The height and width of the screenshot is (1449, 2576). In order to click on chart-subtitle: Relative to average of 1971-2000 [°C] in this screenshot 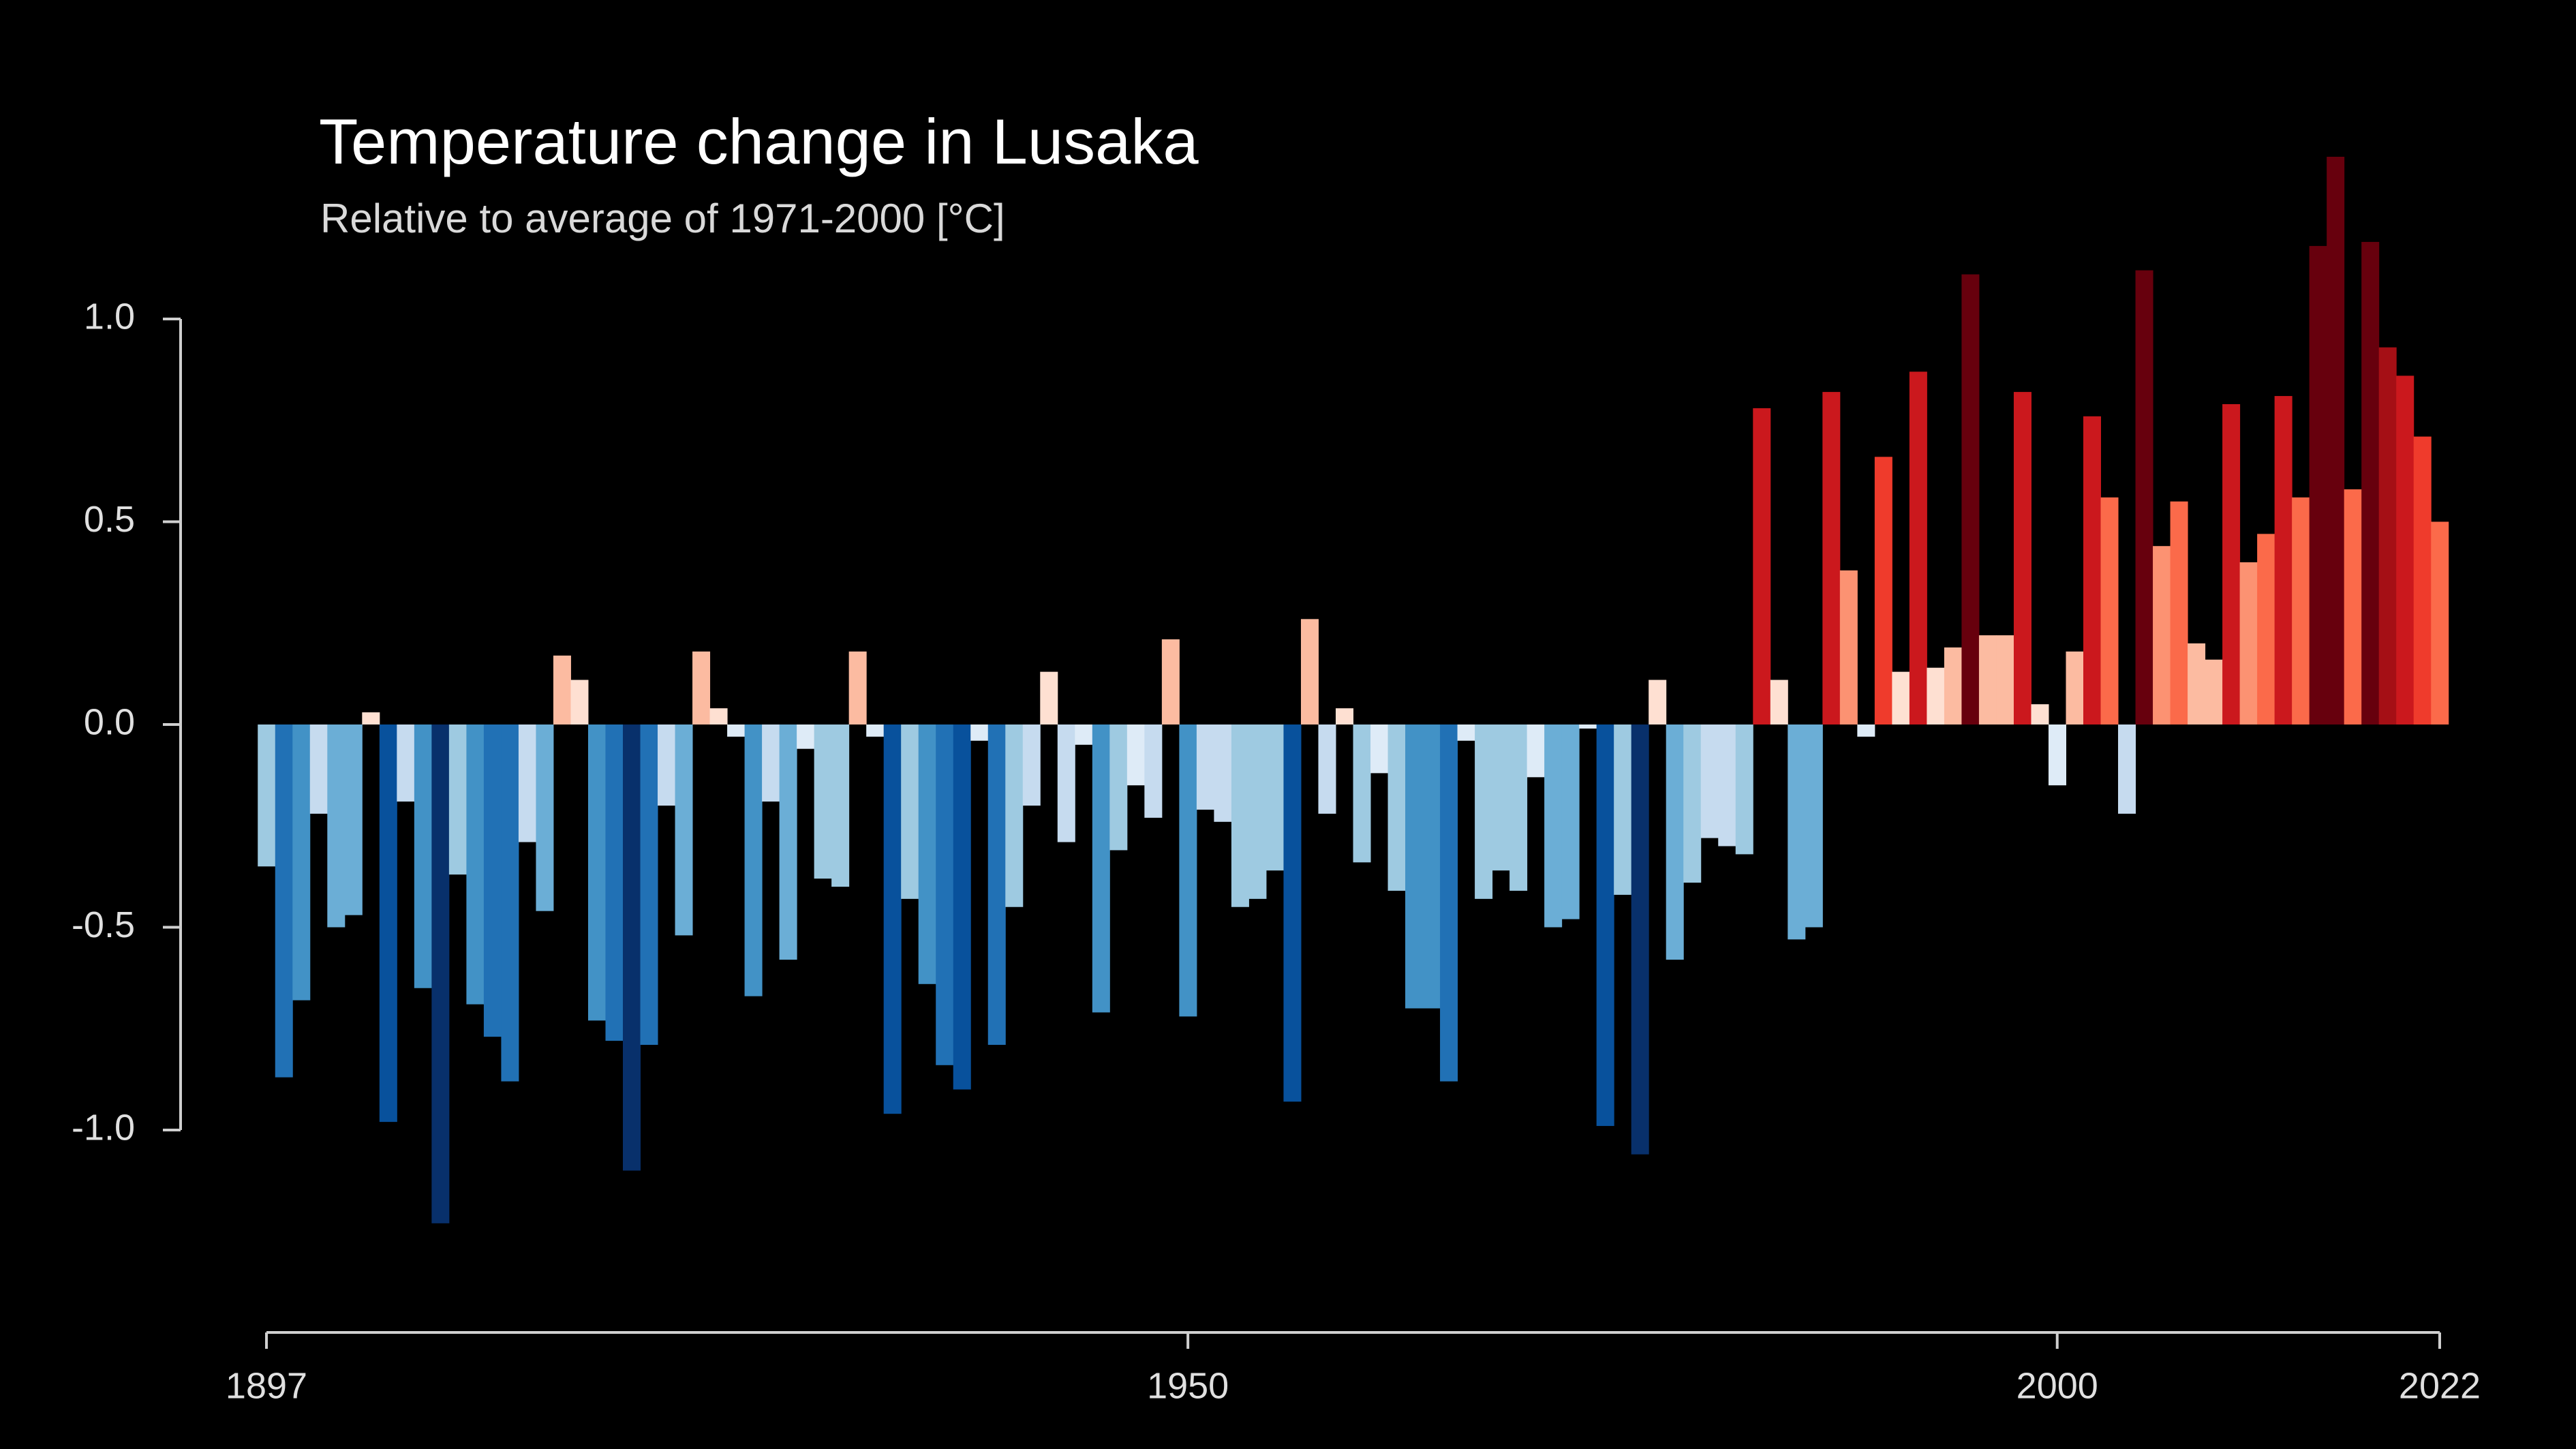, I will do `click(662, 218)`.